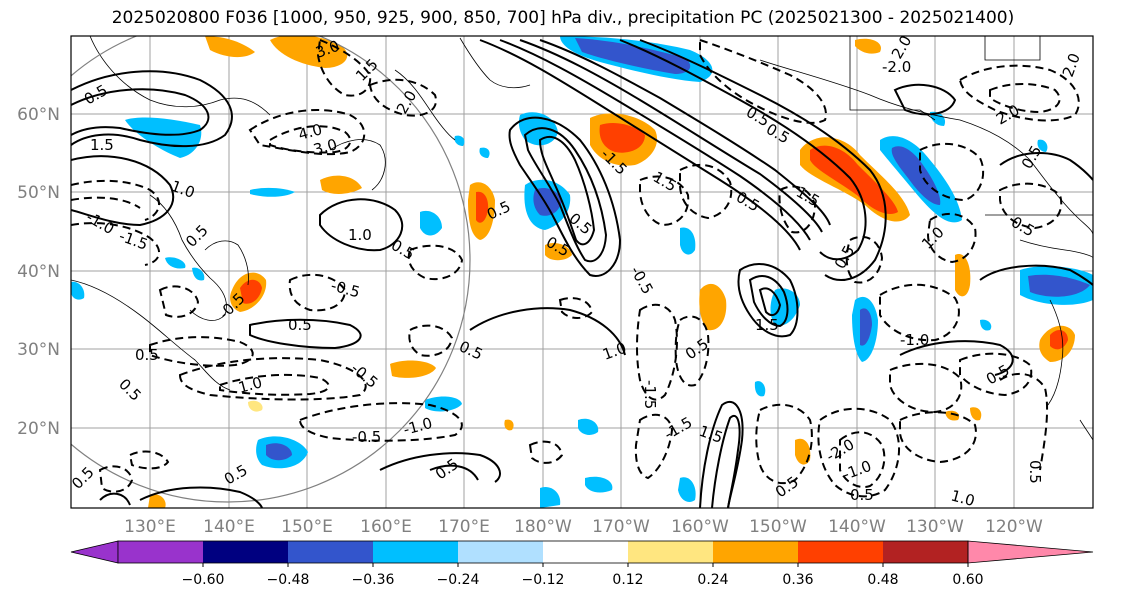 The width and height of the screenshot is (1126, 601). I want to click on latitude-labels: 60°N 50°N 40°N 30°N 20°N, so click(38, 272).